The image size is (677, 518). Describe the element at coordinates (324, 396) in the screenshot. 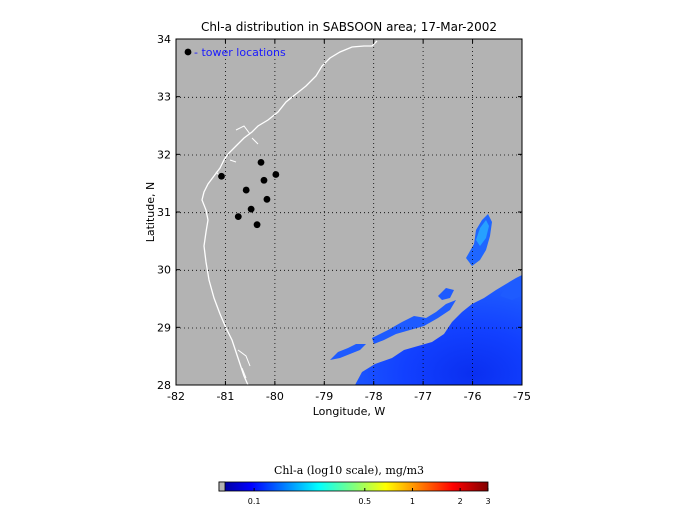

I see `x-tick-label: -79` at that location.